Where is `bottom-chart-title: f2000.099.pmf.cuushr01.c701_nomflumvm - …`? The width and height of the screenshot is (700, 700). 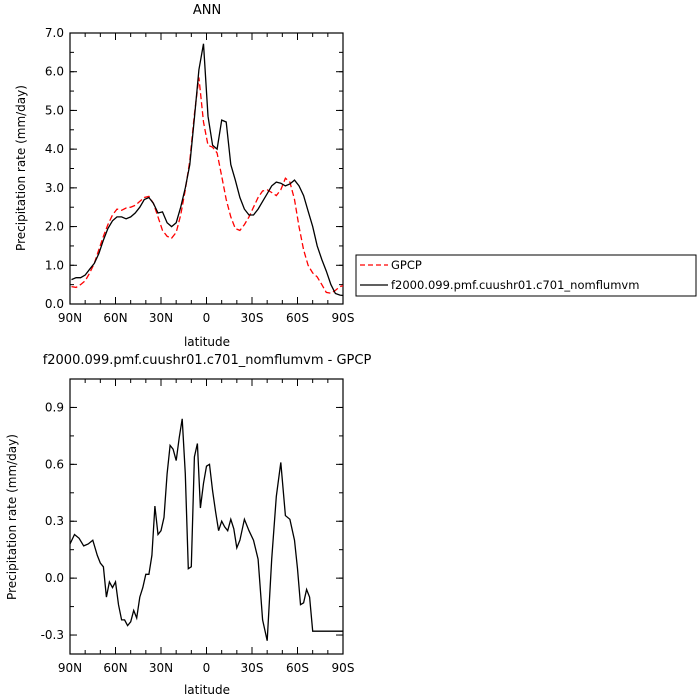
bottom-chart-title: f2000.099.pmf.cuushr01.c701_nomflumvm - … is located at coordinates (207, 360).